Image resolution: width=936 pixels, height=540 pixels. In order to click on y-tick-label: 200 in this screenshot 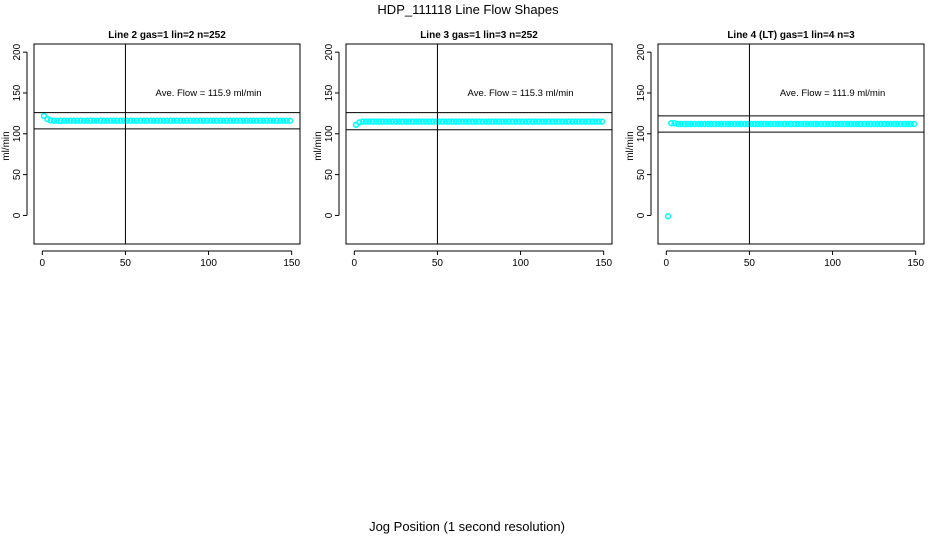, I will do `click(641, 51)`.